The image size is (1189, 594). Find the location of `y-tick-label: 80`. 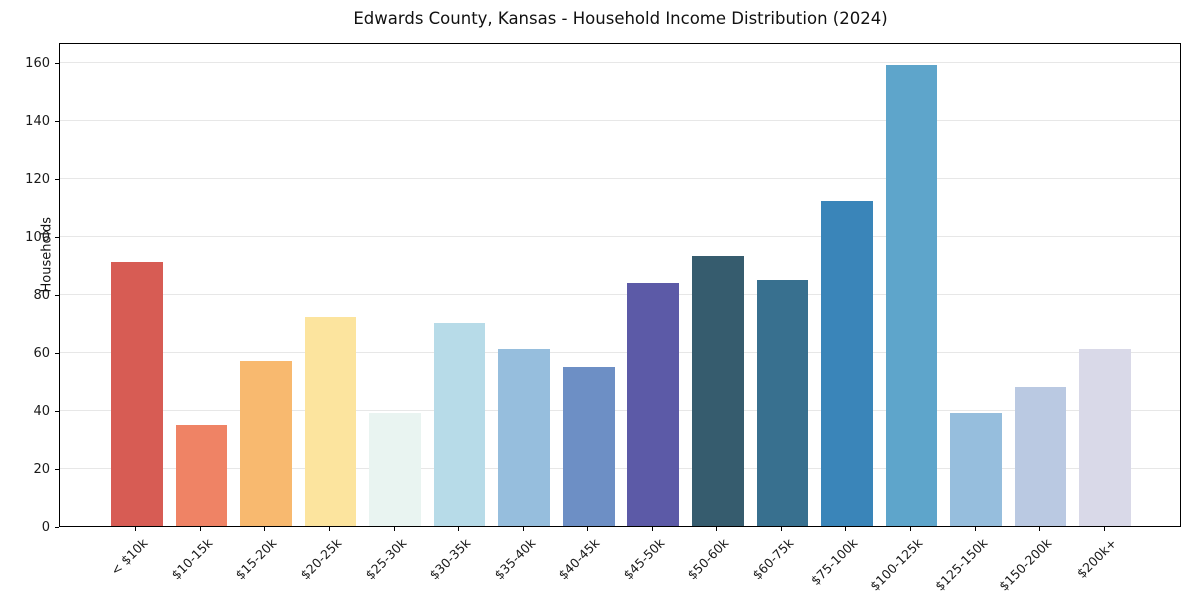

y-tick-label: 80 is located at coordinates (41, 295).